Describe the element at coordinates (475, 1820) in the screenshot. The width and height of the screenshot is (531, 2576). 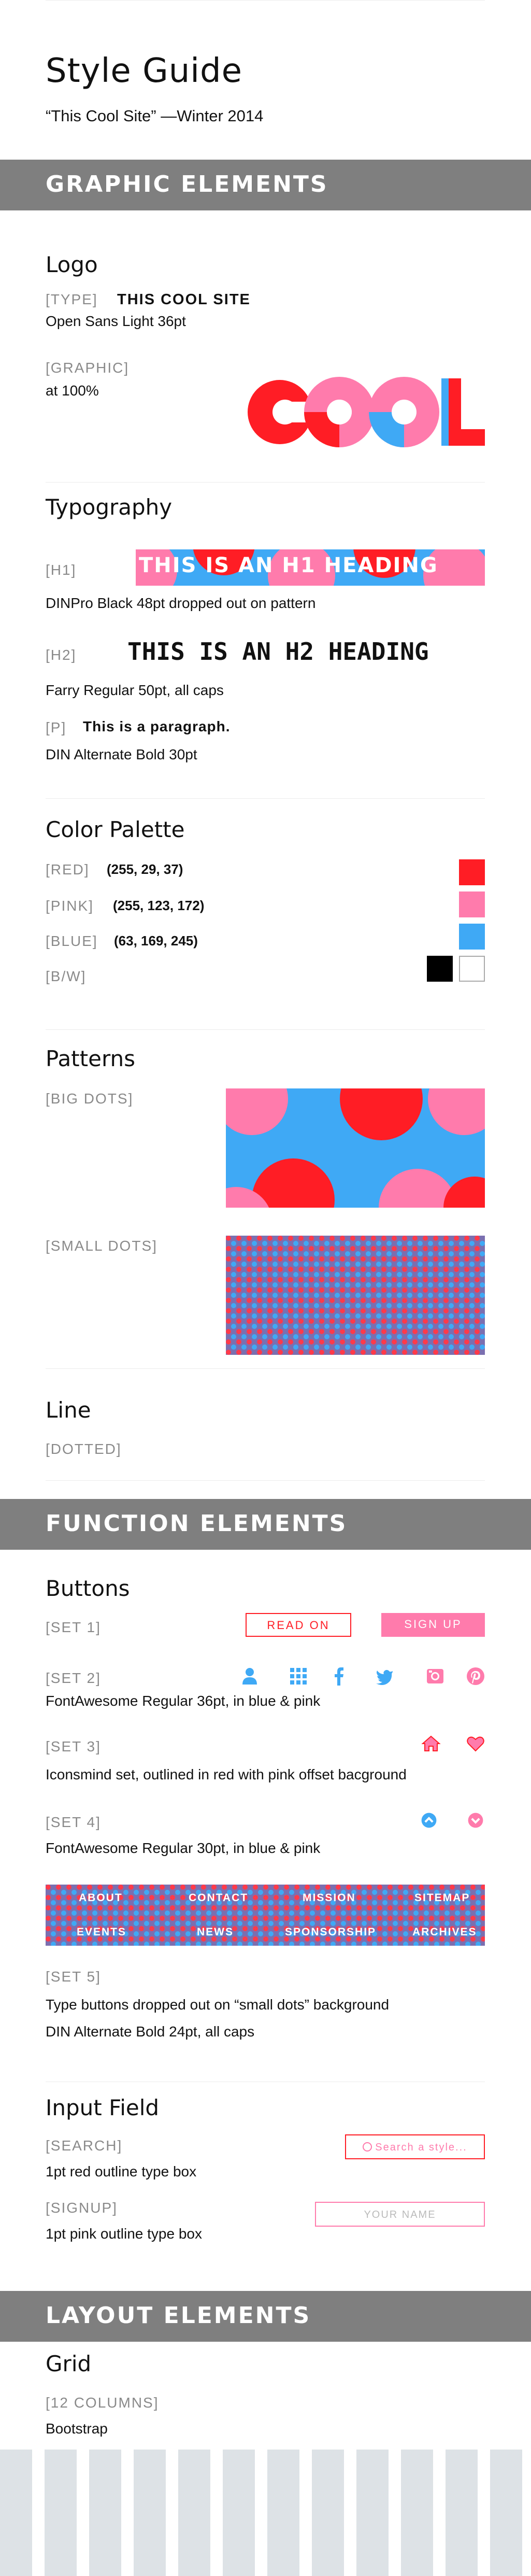
I see `chevron-down-icon` at that location.